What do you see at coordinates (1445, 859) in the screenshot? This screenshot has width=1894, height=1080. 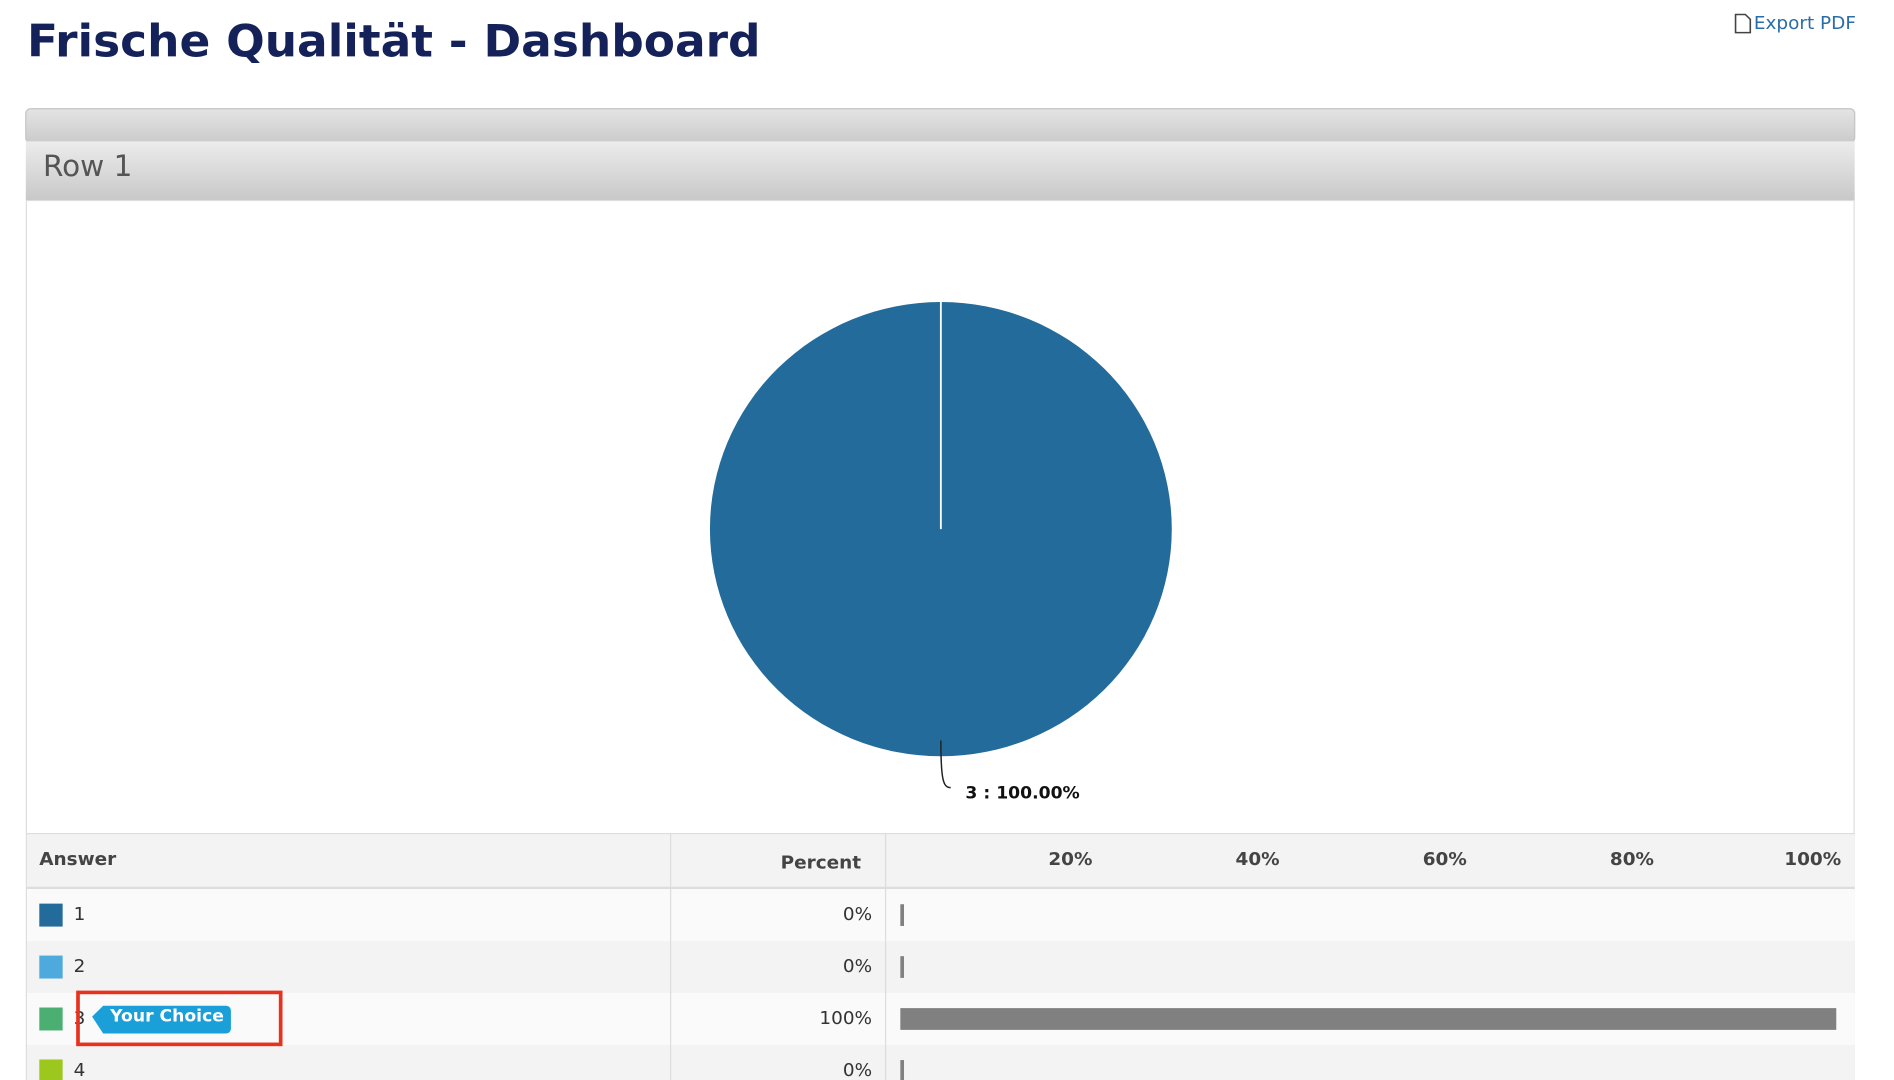 I see `x-tick-label: 60%` at bounding box center [1445, 859].